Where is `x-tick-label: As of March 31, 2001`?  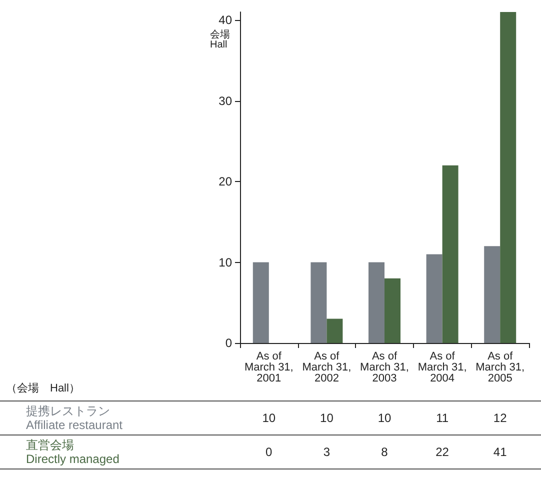
x-tick-label: As of March 31, 2001 is located at coordinates (269, 367).